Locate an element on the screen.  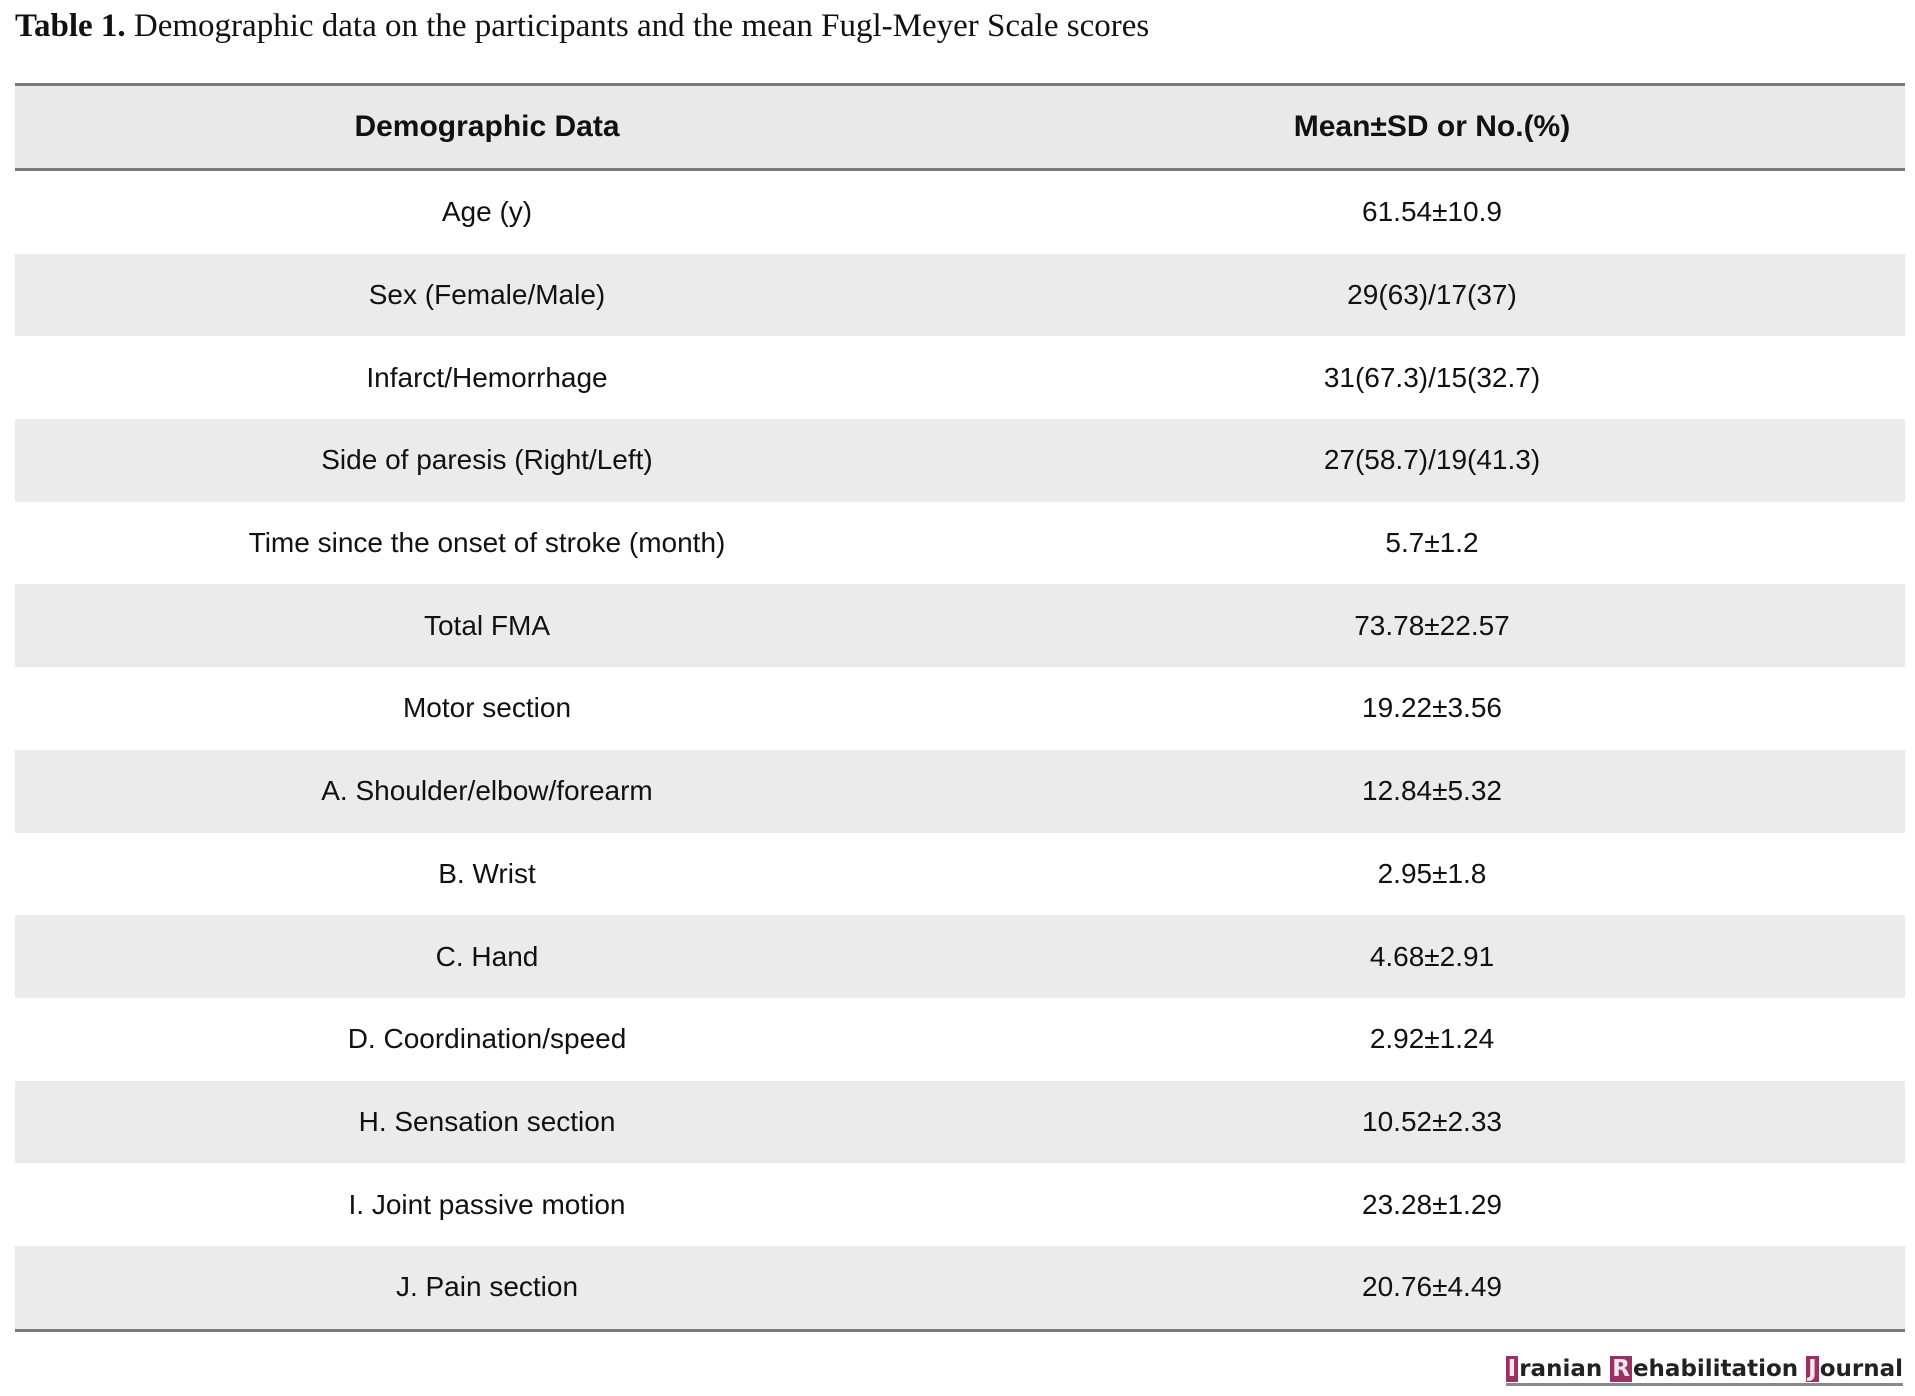
row-label: Side of paresis (Right/Left) is located at coordinates (487, 460).